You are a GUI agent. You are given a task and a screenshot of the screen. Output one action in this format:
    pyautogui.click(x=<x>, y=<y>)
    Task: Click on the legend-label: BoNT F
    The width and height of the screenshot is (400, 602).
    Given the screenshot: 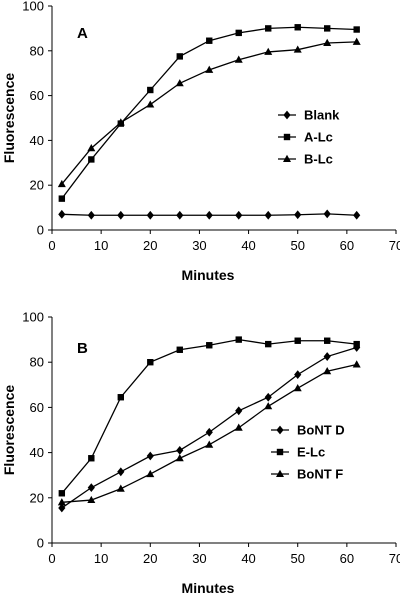 What is the action you would take?
    pyautogui.click(x=320, y=474)
    